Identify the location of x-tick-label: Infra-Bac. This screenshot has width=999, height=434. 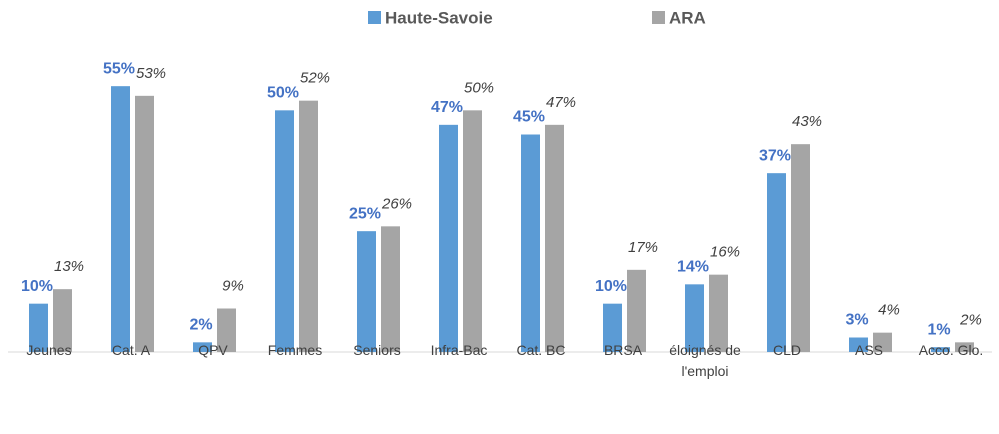
(459, 350).